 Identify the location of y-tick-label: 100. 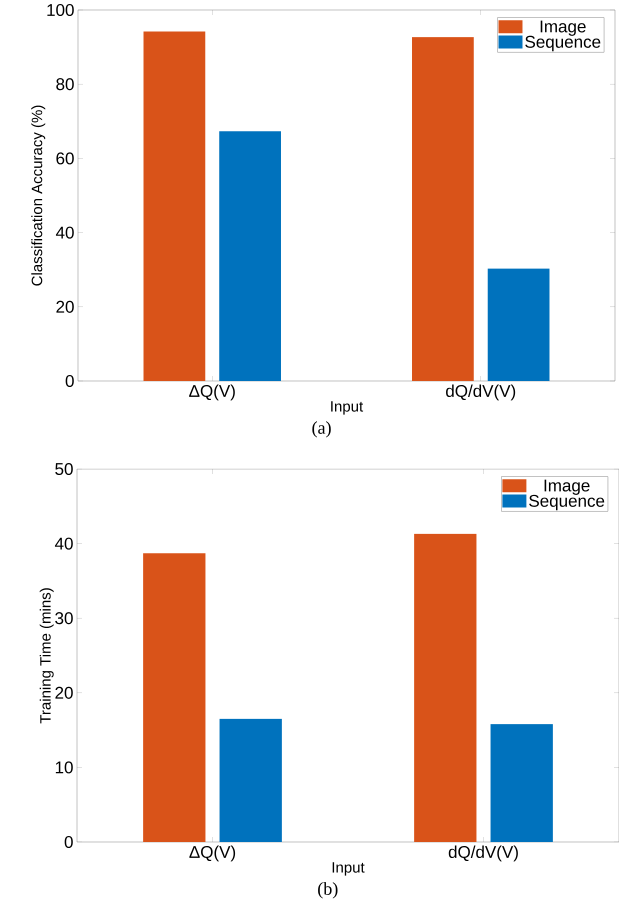
(60, 10).